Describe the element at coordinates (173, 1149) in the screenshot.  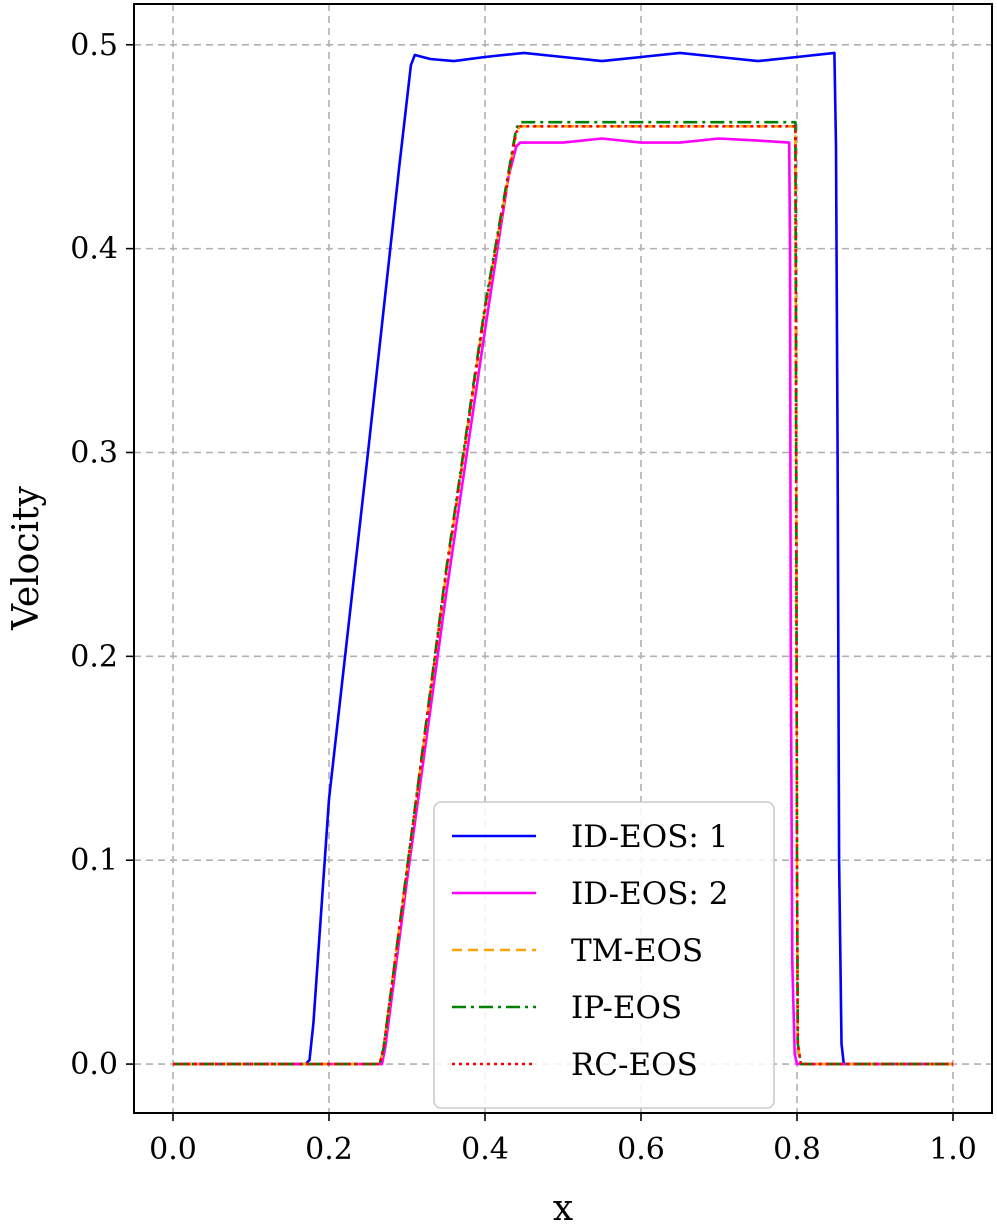
I see `x-tick-label: 0.0` at that location.